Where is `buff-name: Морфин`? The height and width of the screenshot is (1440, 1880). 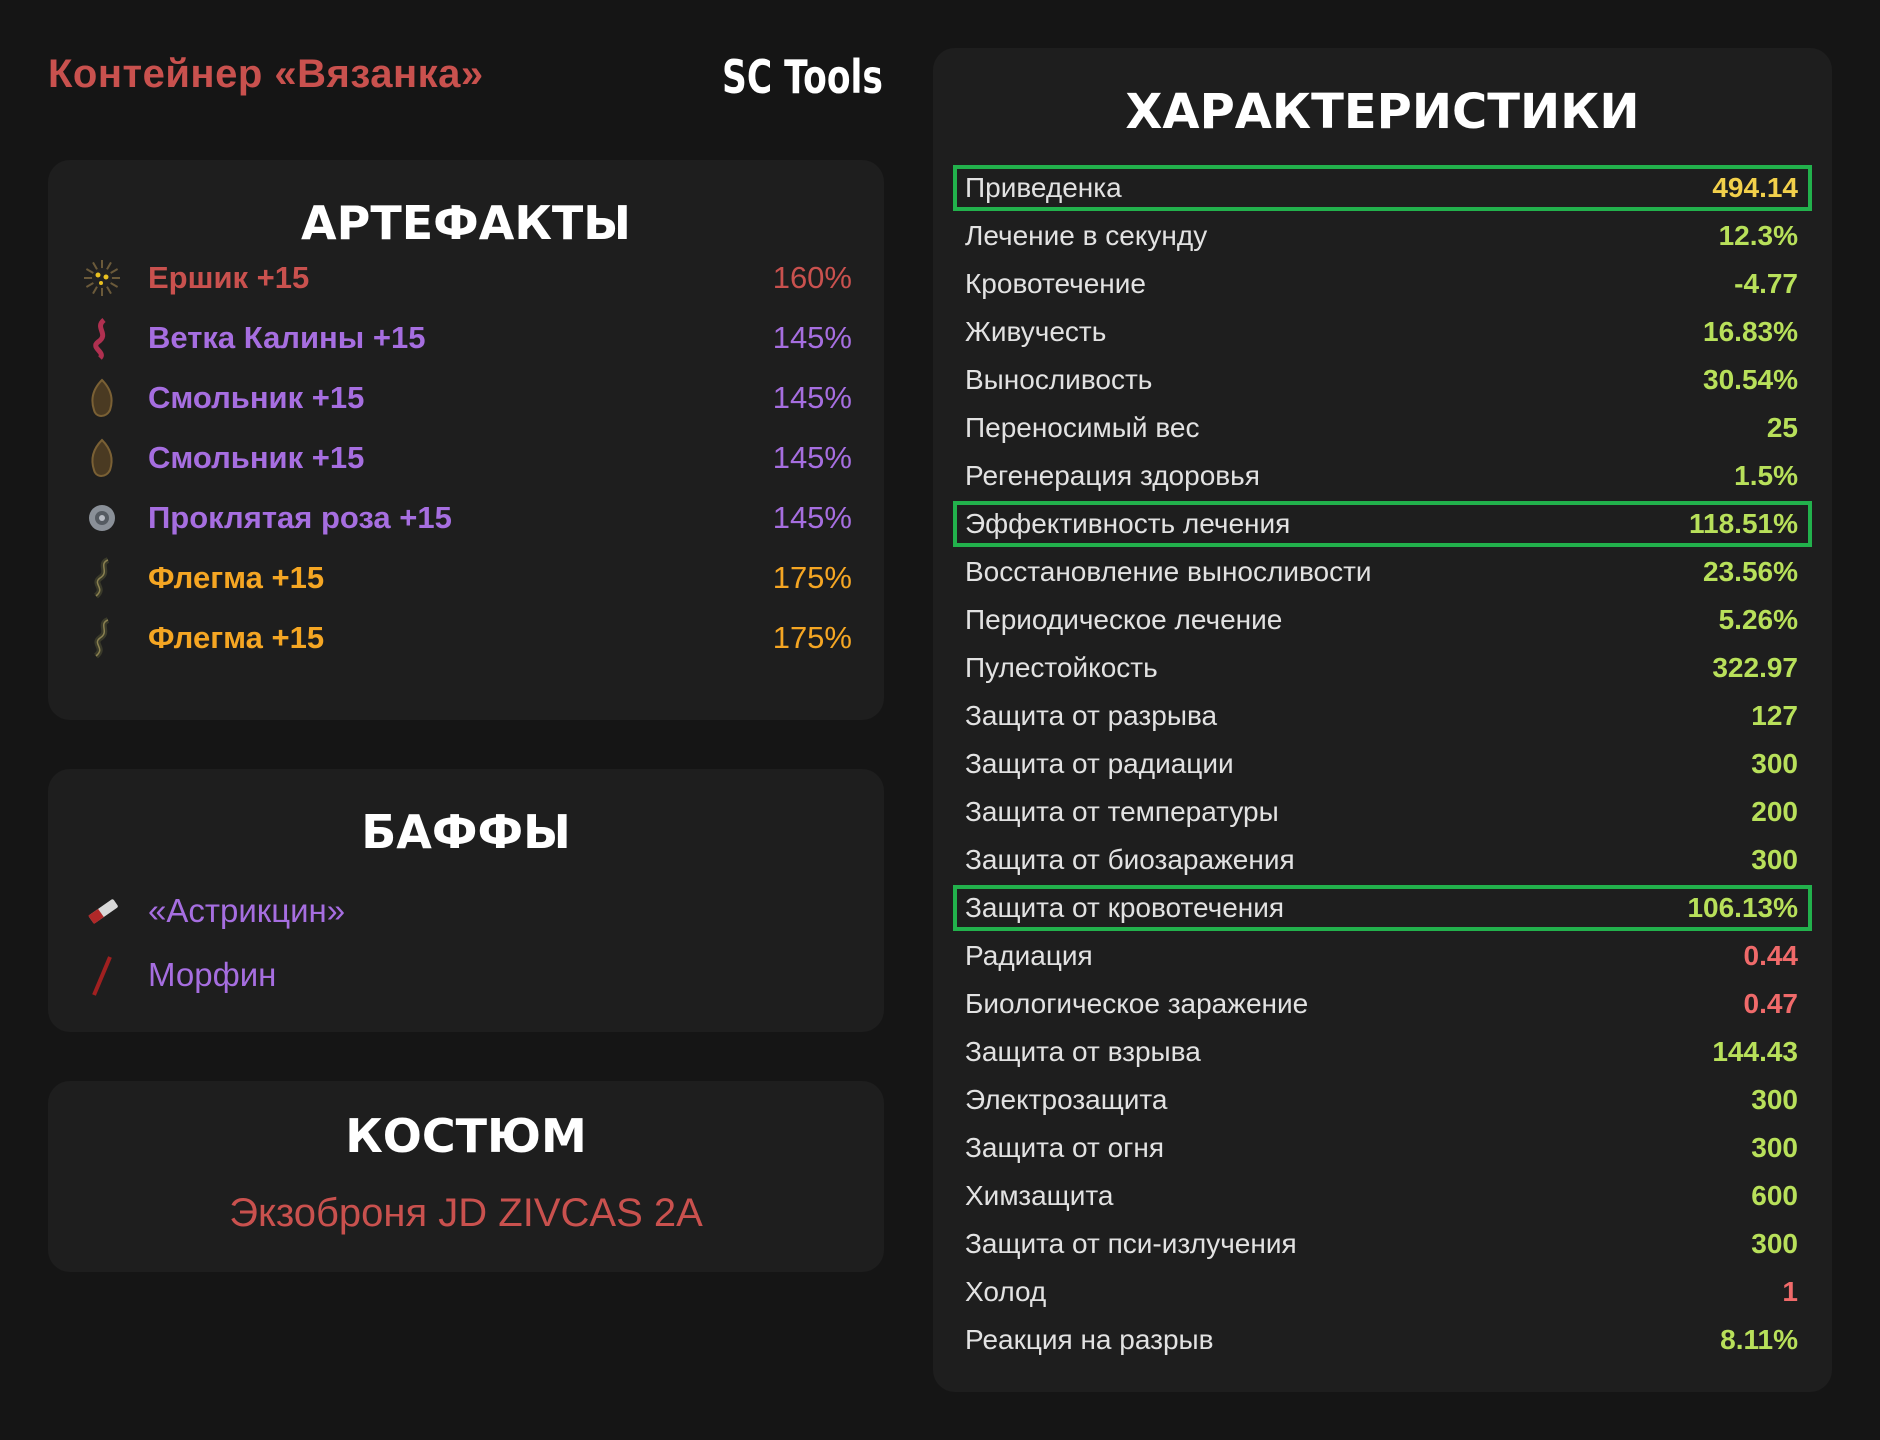 buff-name: Морфин is located at coordinates (212, 974).